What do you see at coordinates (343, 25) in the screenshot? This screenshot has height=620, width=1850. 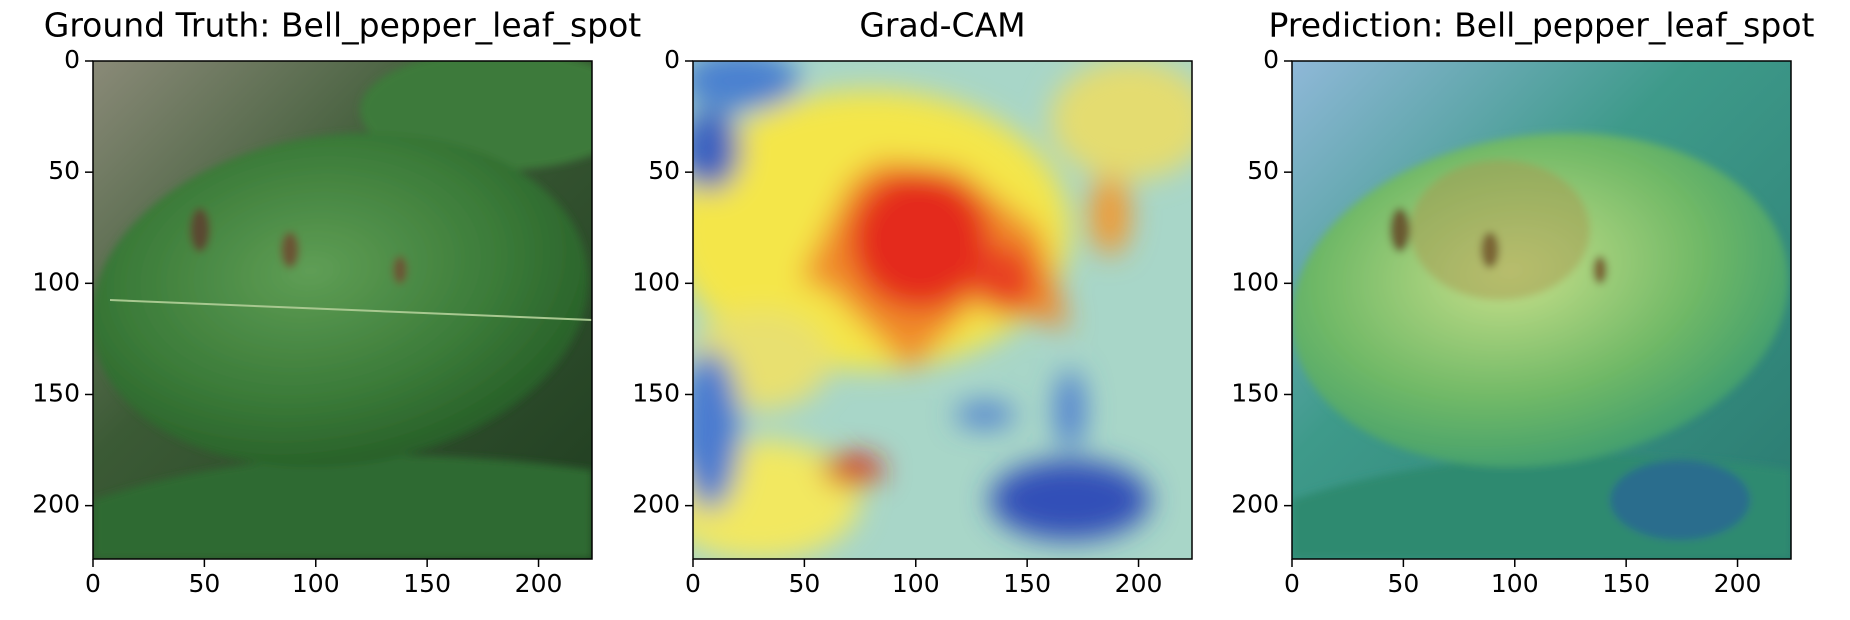 I see `panel-title: Ground Truth: Bell_pepper_leaf_spot` at bounding box center [343, 25].